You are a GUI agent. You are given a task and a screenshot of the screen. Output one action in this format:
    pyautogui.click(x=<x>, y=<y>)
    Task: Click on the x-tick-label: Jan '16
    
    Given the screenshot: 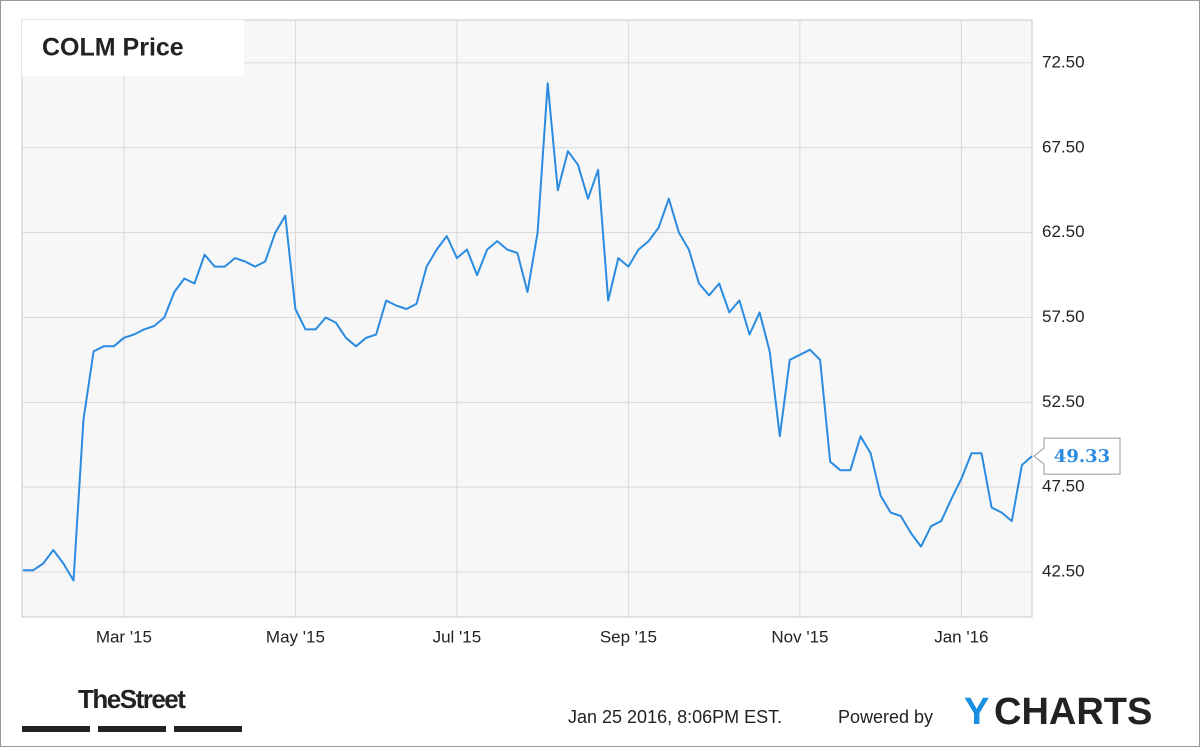 What is the action you would take?
    pyautogui.click(x=961, y=636)
    